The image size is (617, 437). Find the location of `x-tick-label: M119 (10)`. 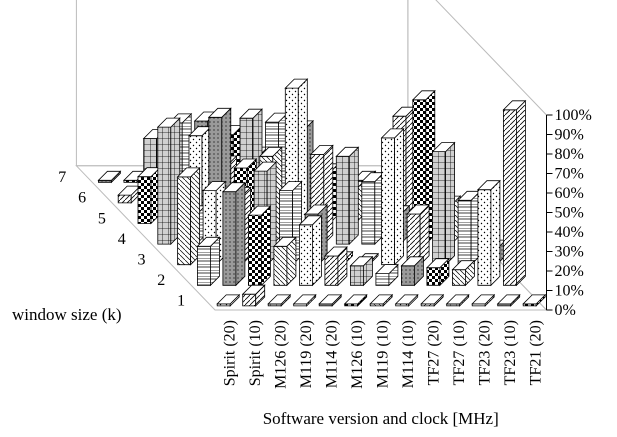

x-tick-label: M119 (10) is located at coordinates (382, 354).